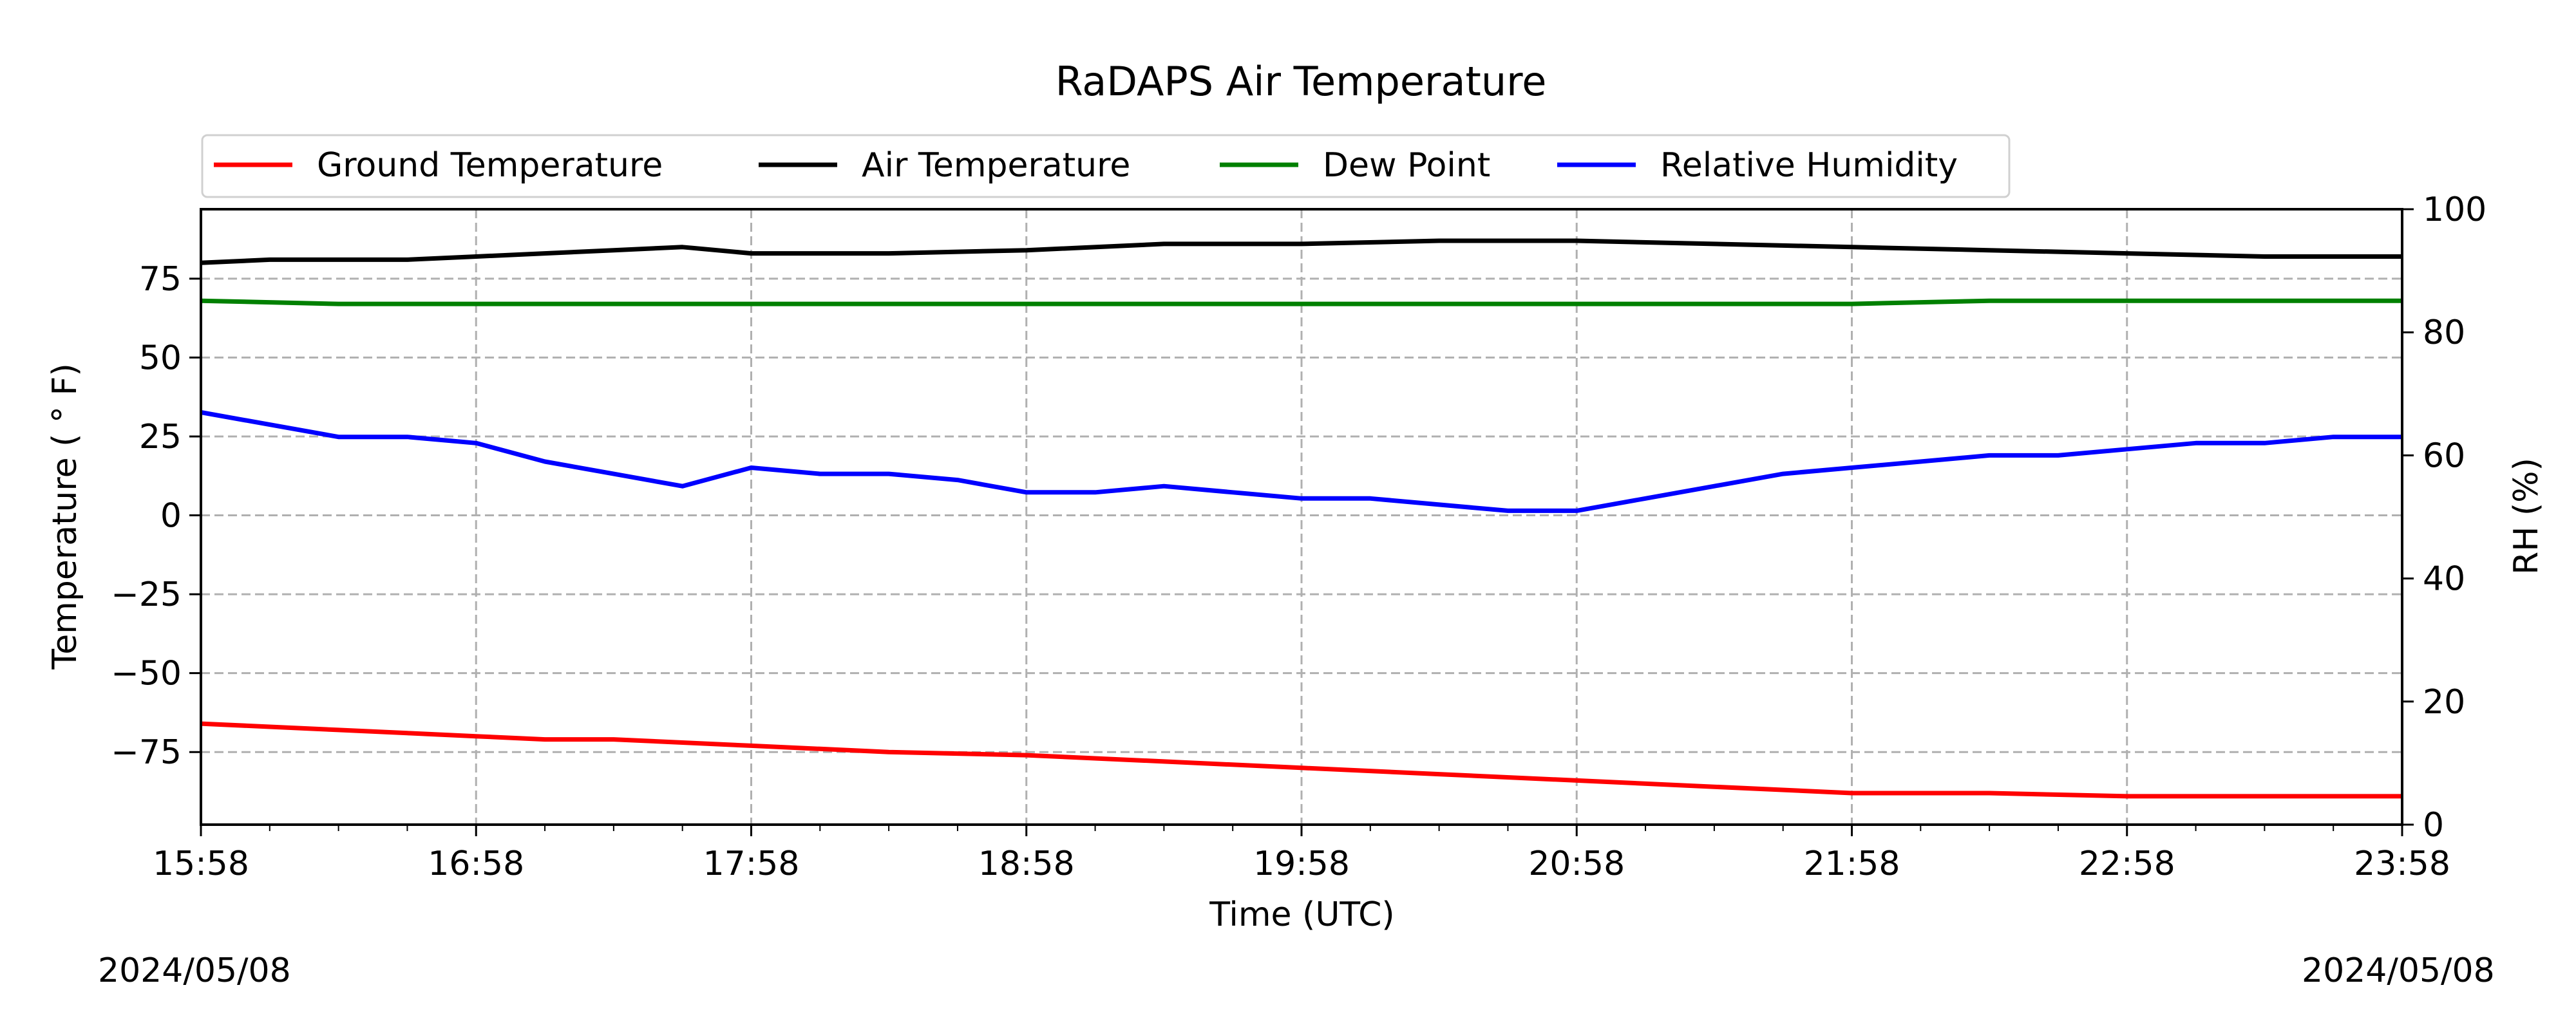  I want to click on y2-tick-label: 0, so click(2433, 825).